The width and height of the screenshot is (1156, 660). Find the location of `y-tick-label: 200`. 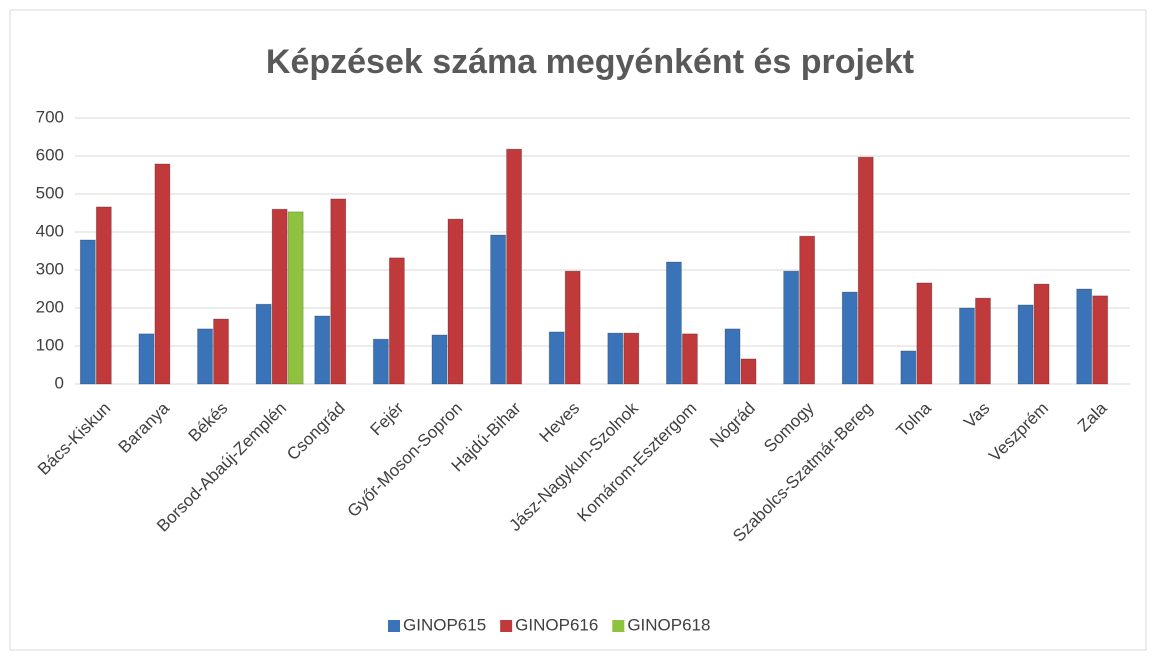

y-tick-label: 200 is located at coordinates (50, 306).